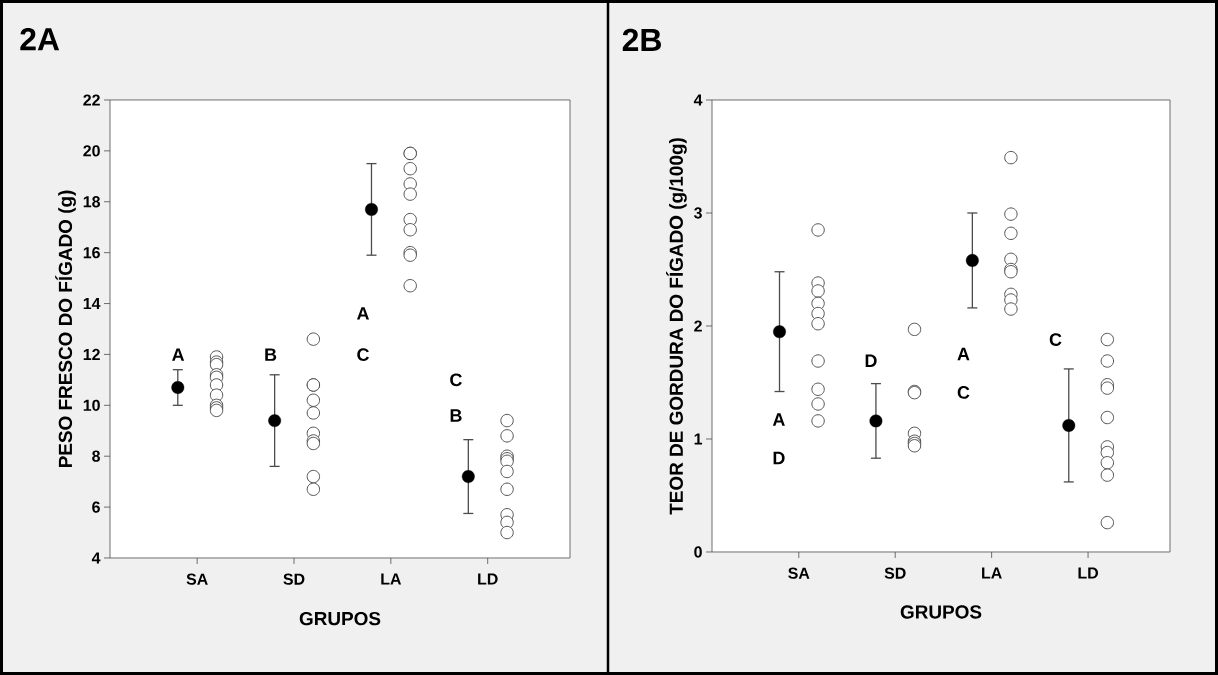  I want to click on y-tick-label: 1, so click(698, 439).